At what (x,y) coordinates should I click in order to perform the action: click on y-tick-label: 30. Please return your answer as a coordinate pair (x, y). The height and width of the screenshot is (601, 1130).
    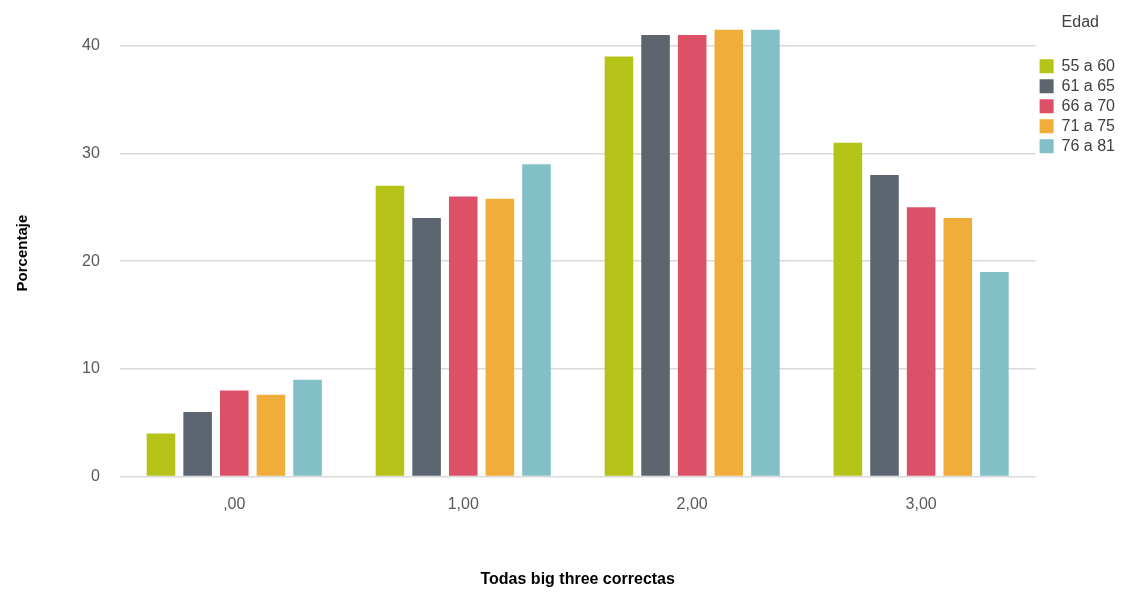
    Looking at the image, I should click on (91, 152).